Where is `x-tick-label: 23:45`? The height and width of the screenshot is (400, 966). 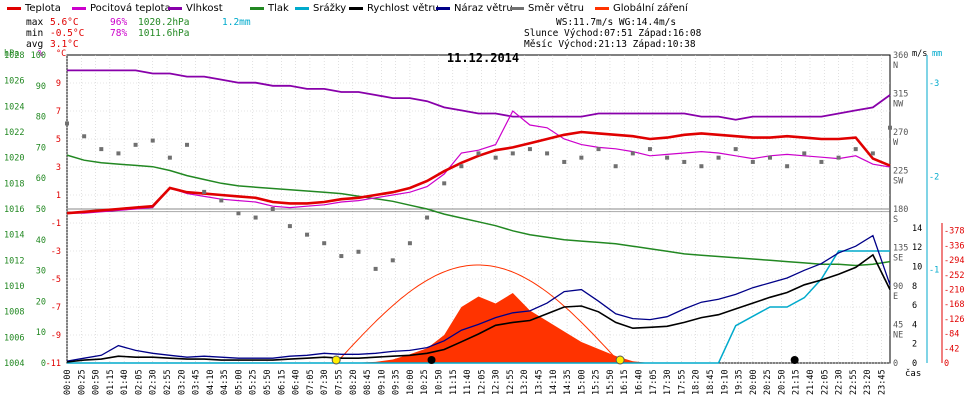 x-tick-label: 23:45 is located at coordinates (882, 382).